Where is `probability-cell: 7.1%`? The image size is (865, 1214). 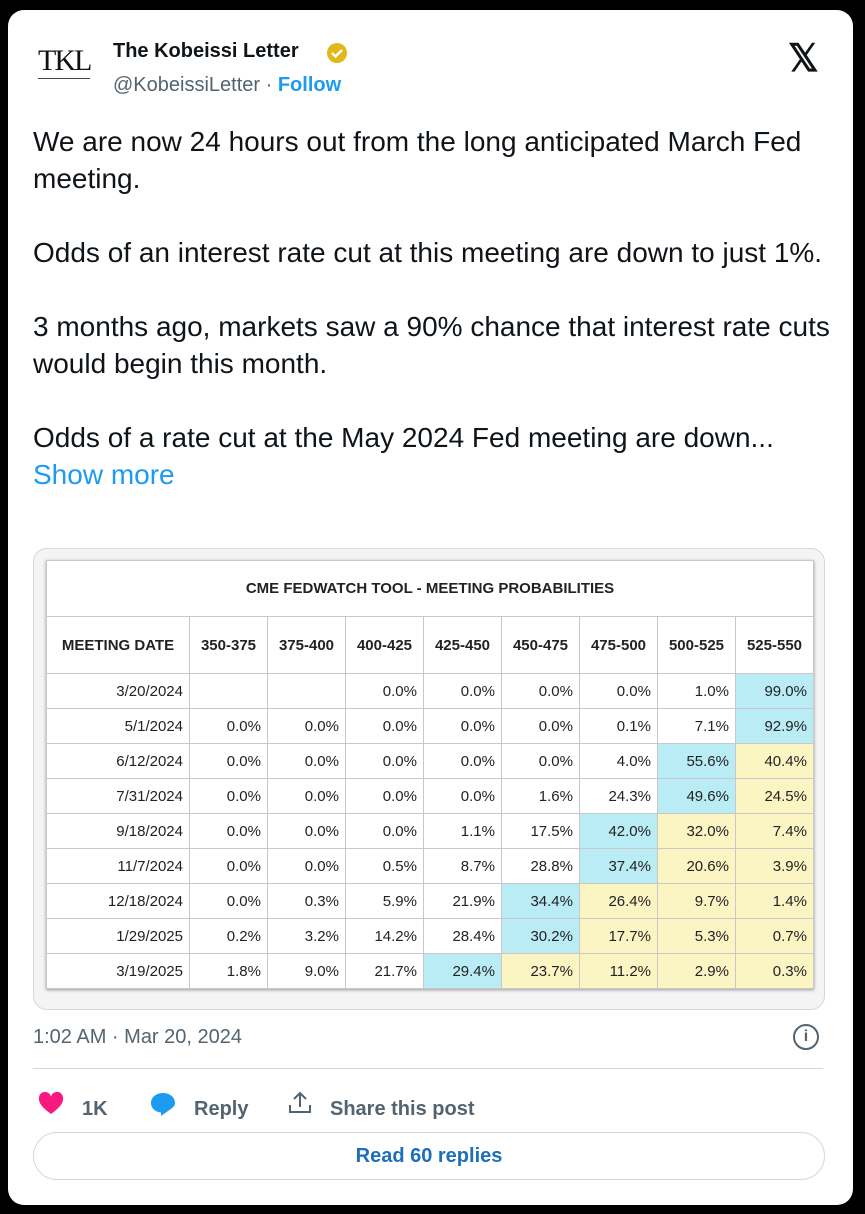 probability-cell: 7.1% is located at coordinates (696, 726).